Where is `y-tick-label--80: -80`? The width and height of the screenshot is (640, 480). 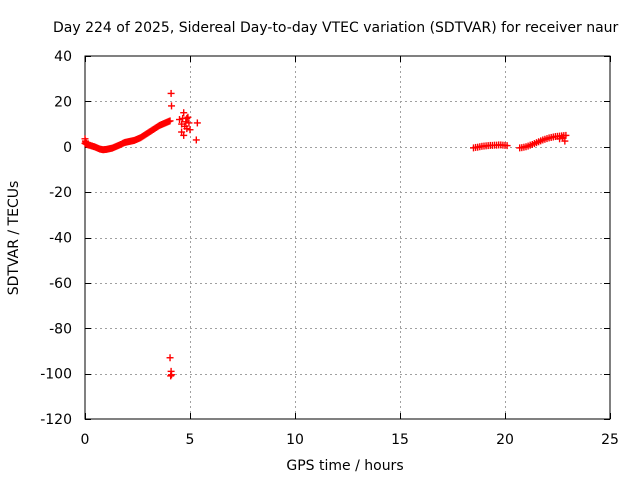
y-tick-label--80: -80 is located at coordinates (60, 329).